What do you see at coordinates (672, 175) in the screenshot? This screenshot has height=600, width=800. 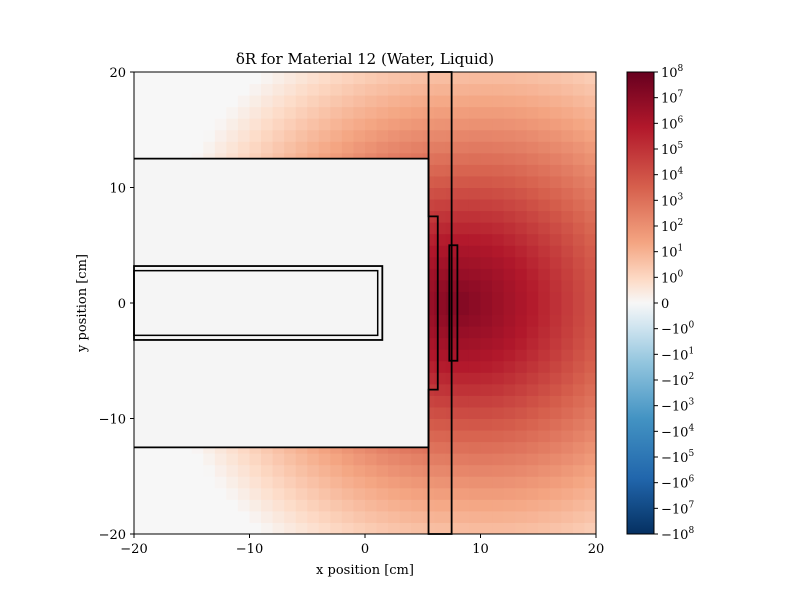 I see `colorbar-tick-label: 104` at bounding box center [672, 175].